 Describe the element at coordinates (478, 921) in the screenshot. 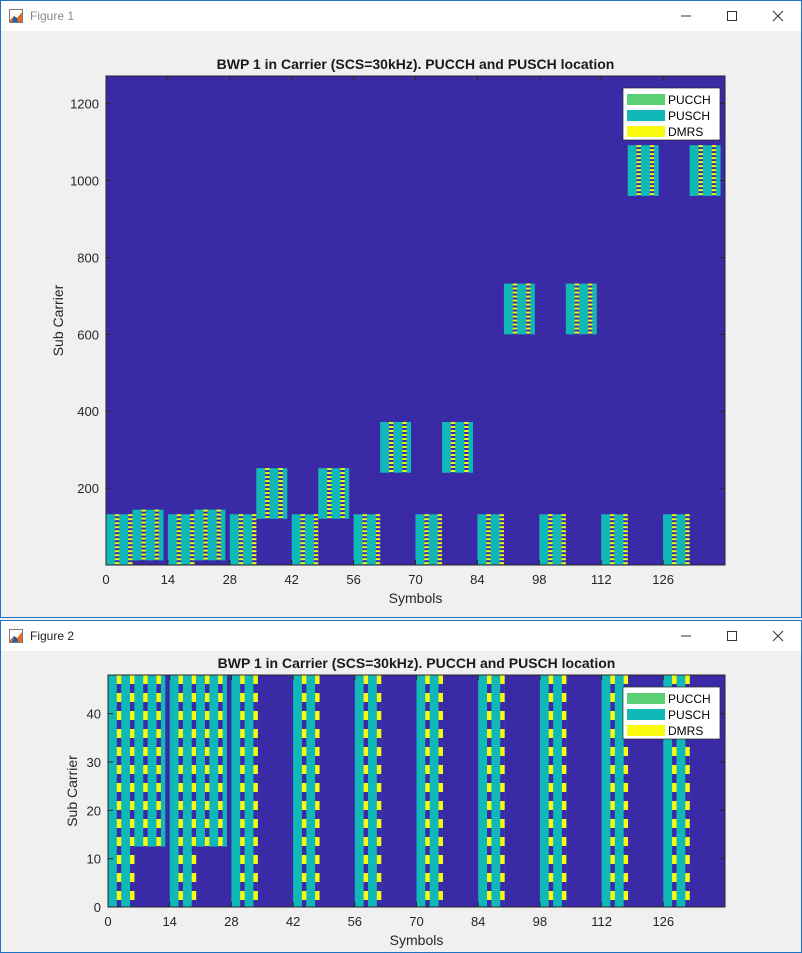

I see `x-tick-label: 84` at that location.